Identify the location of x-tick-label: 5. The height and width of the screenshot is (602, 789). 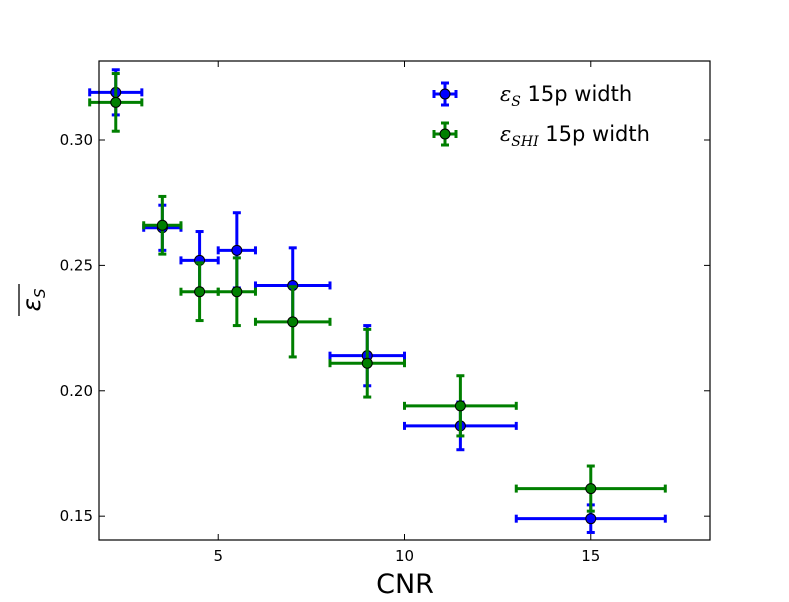
(218, 556).